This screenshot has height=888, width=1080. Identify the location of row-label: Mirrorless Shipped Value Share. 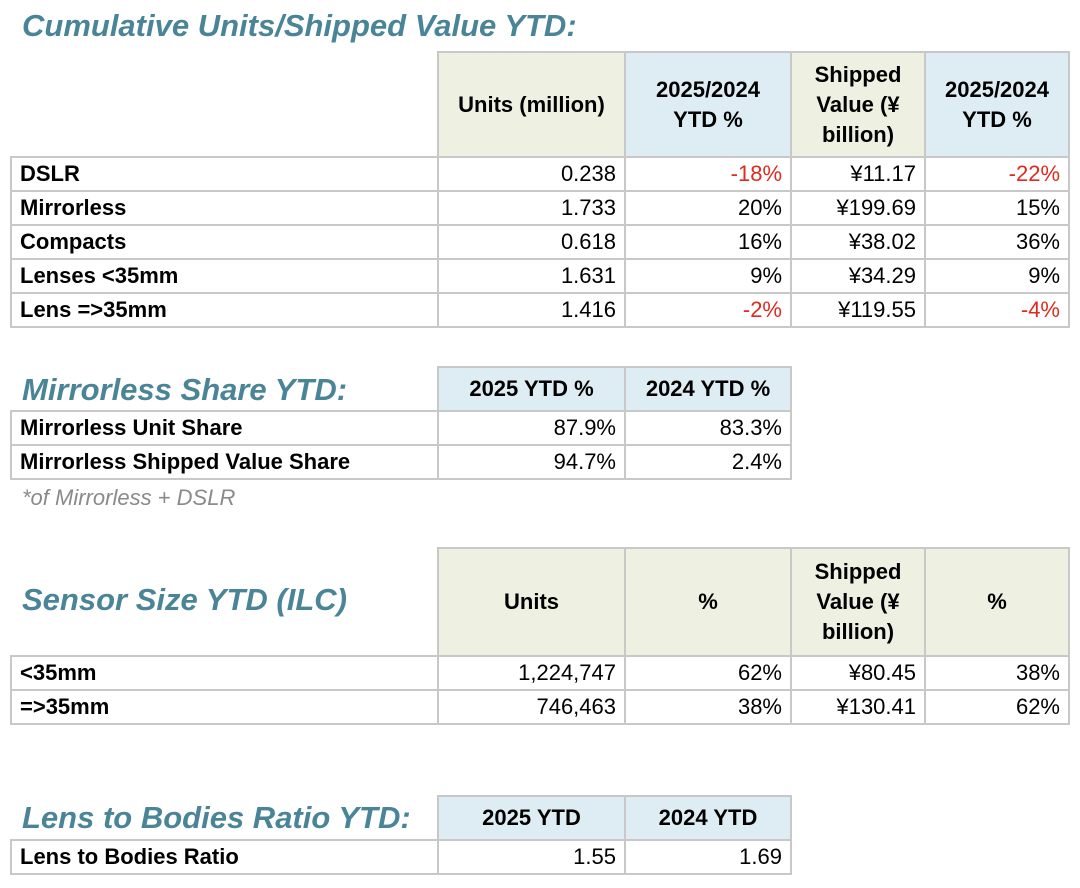
(224, 462).